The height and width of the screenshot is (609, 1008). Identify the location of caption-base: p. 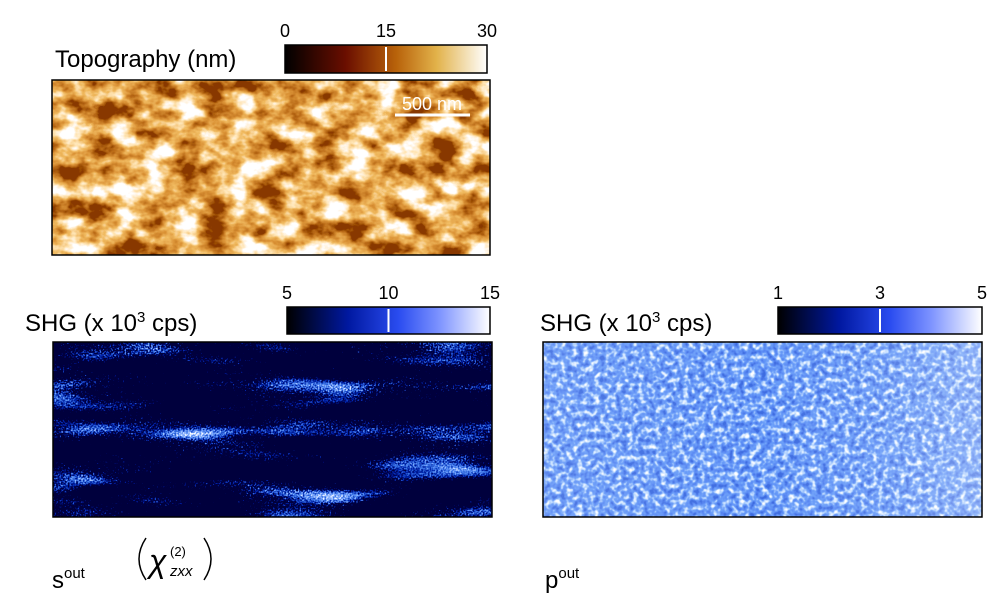
(551, 580).